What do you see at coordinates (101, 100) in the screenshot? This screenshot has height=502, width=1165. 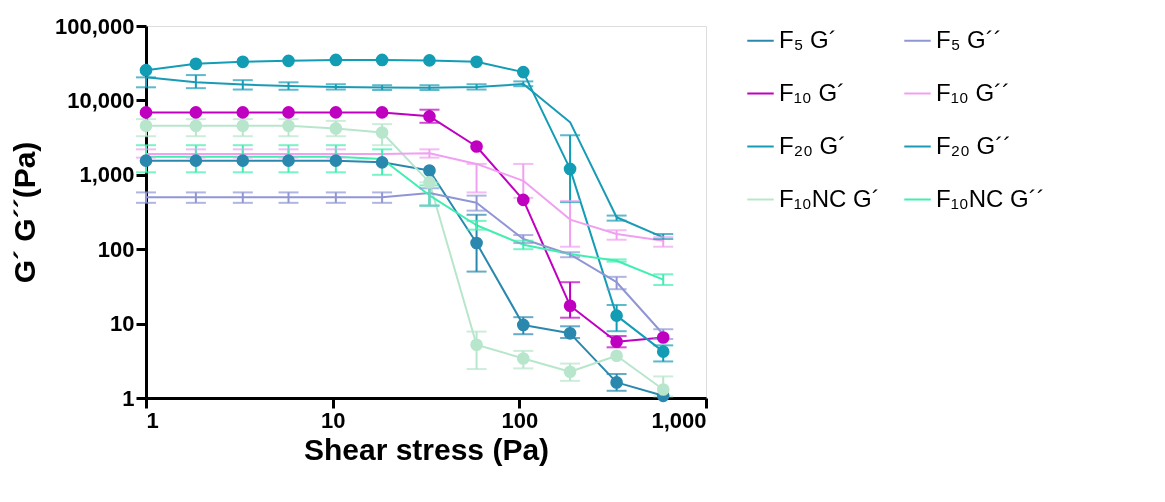 I see `y-tick-label: 10,000` at bounding box center [101, 100].